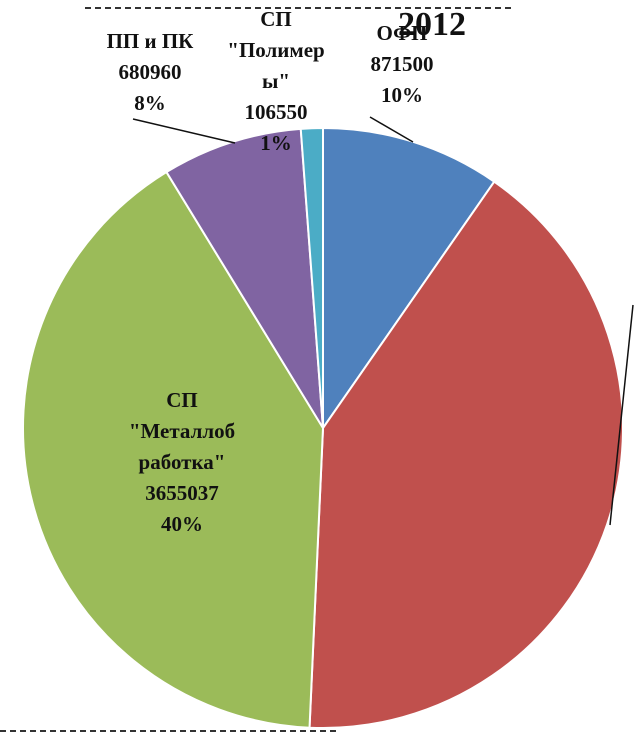 The height and width of the screenshot is (735, 635). I want to click on label-category: ОФП, so click(402, 33).